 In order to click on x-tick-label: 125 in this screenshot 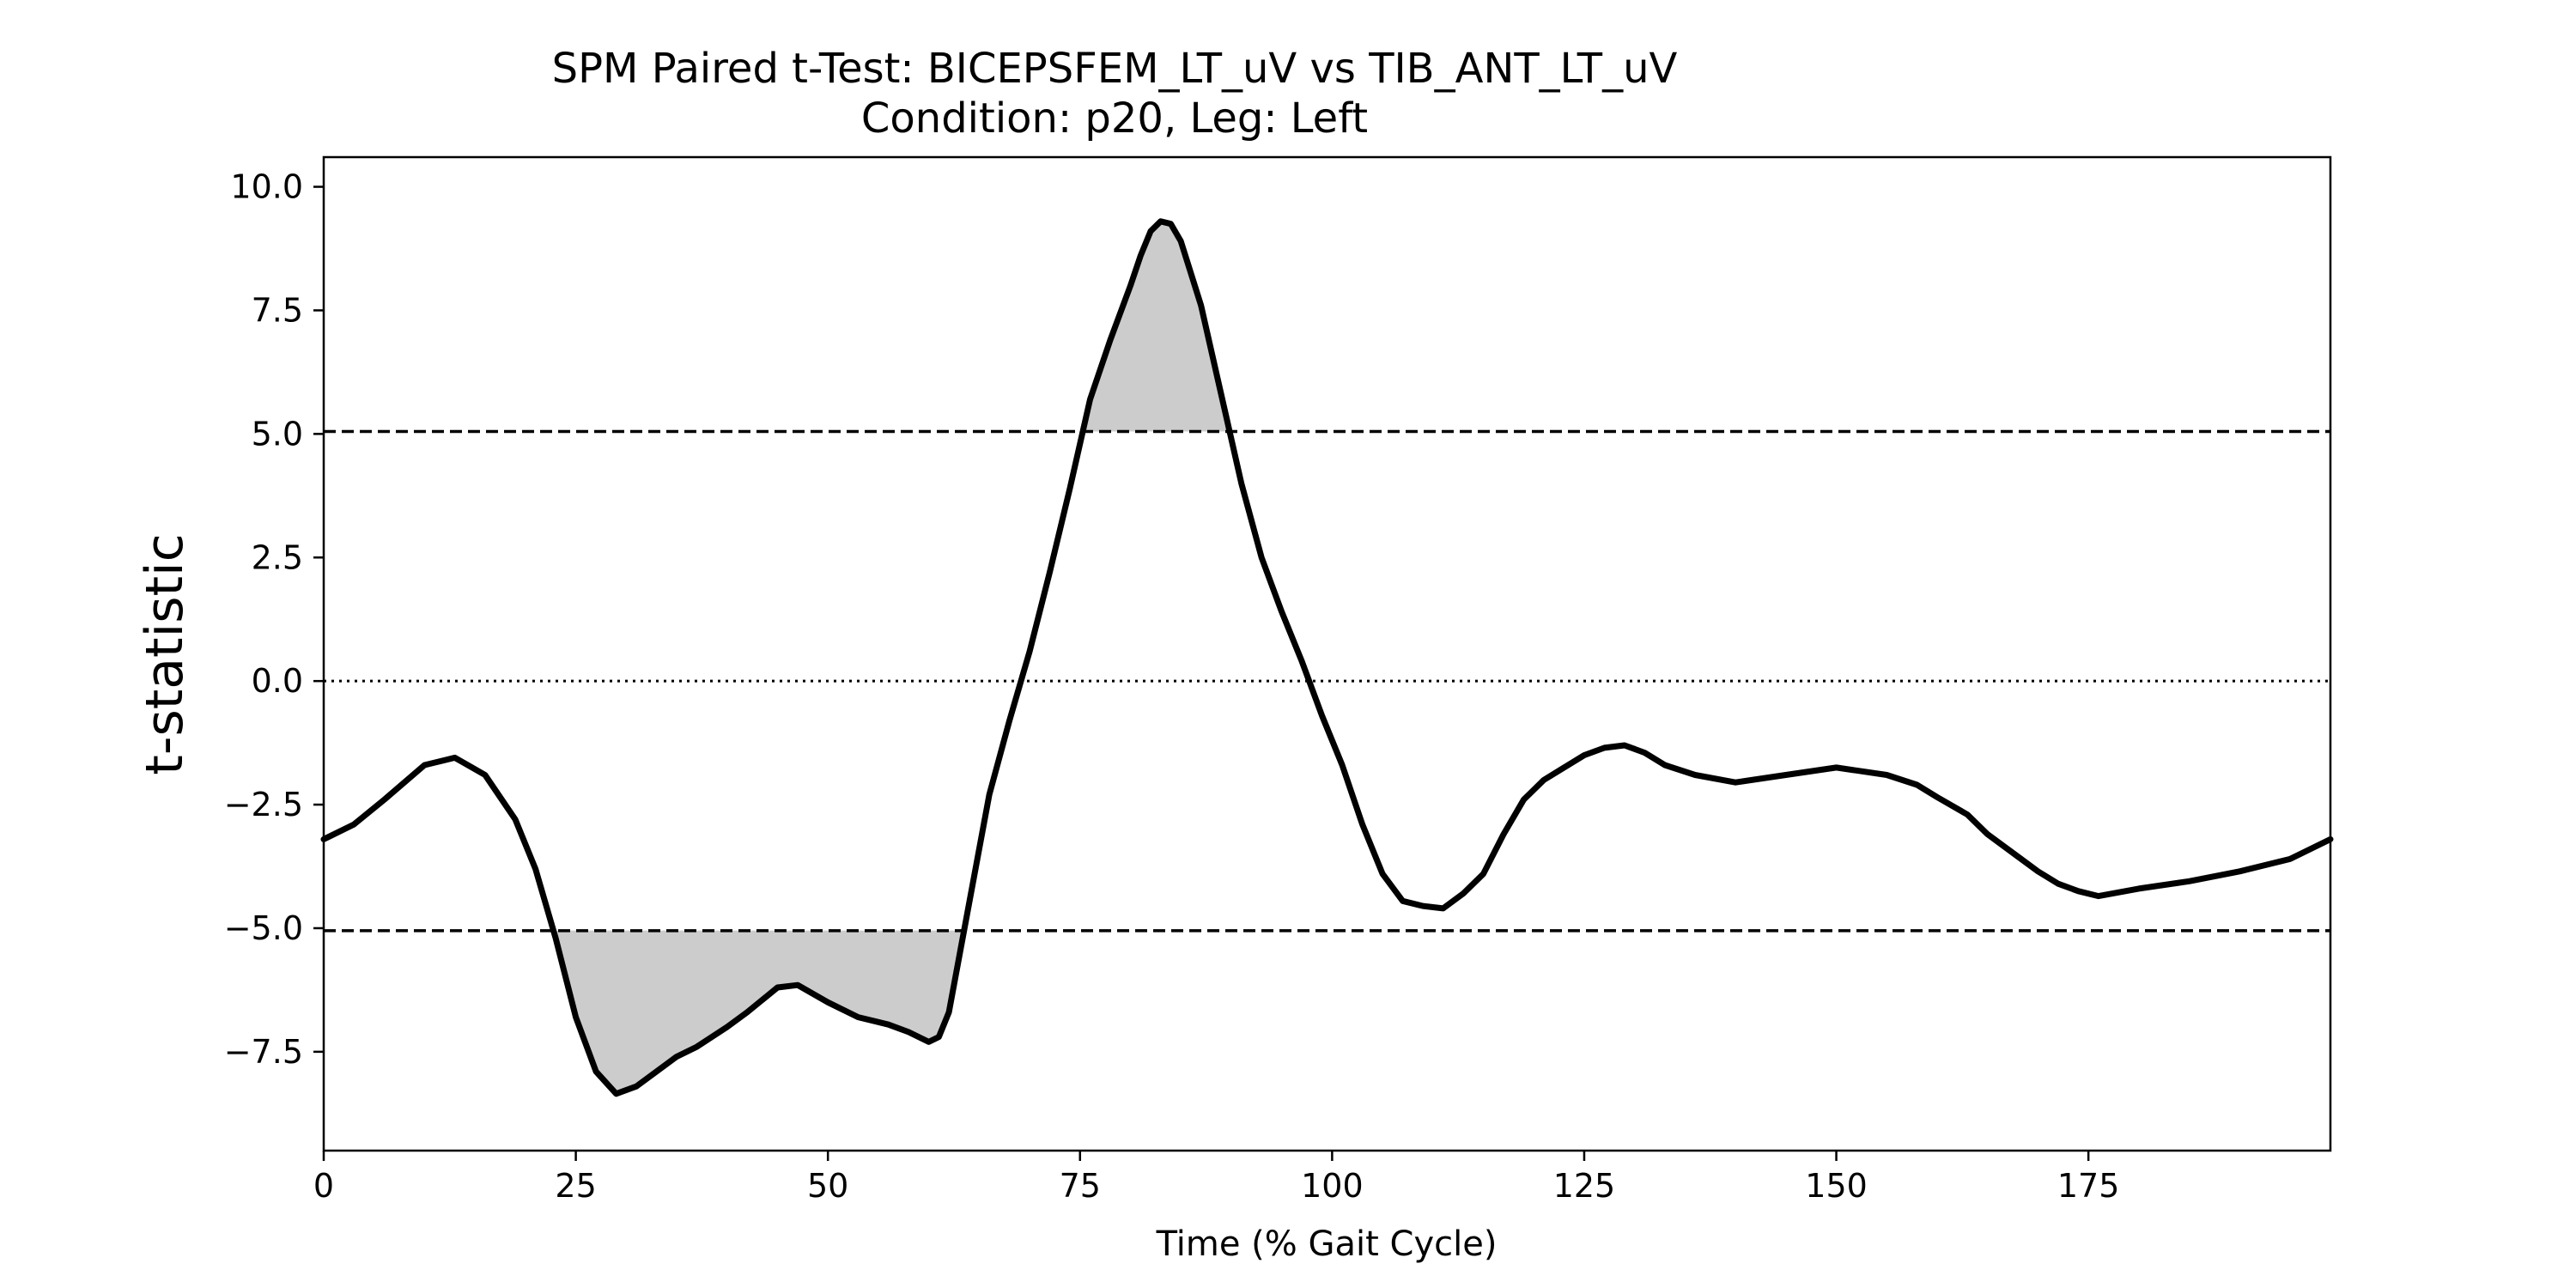, I will do `click(1584, 1186)`.